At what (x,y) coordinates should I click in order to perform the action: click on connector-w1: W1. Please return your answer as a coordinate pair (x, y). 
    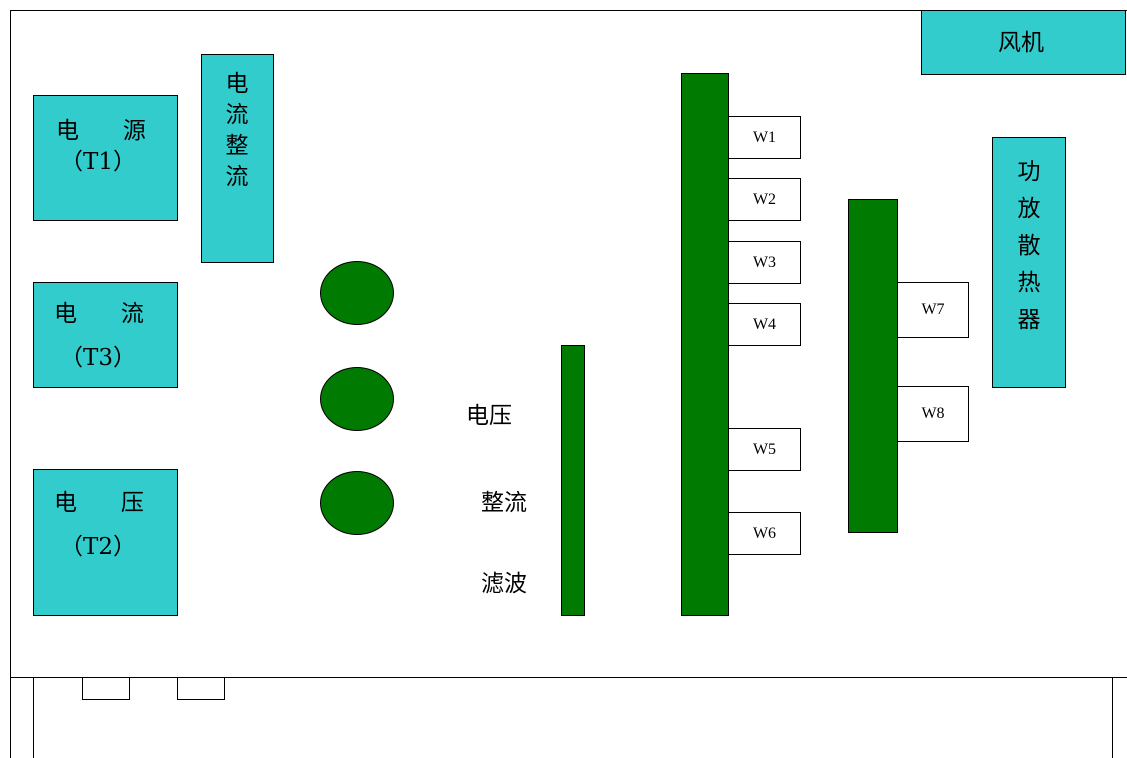
    Looking at the image, I should click on (764, 137).